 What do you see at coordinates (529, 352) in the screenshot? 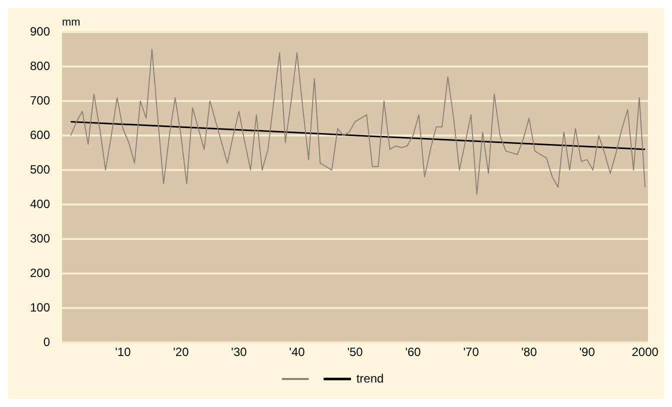
I see `x-tick-label: '80` at bounding box center [529, 352].